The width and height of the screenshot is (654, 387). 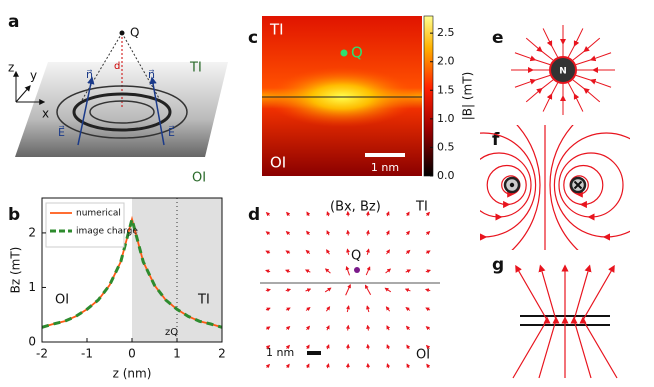 What do you see at coordinates (85, 225) in the screenshot?
I see `legend` at bounding box center [85, 225].